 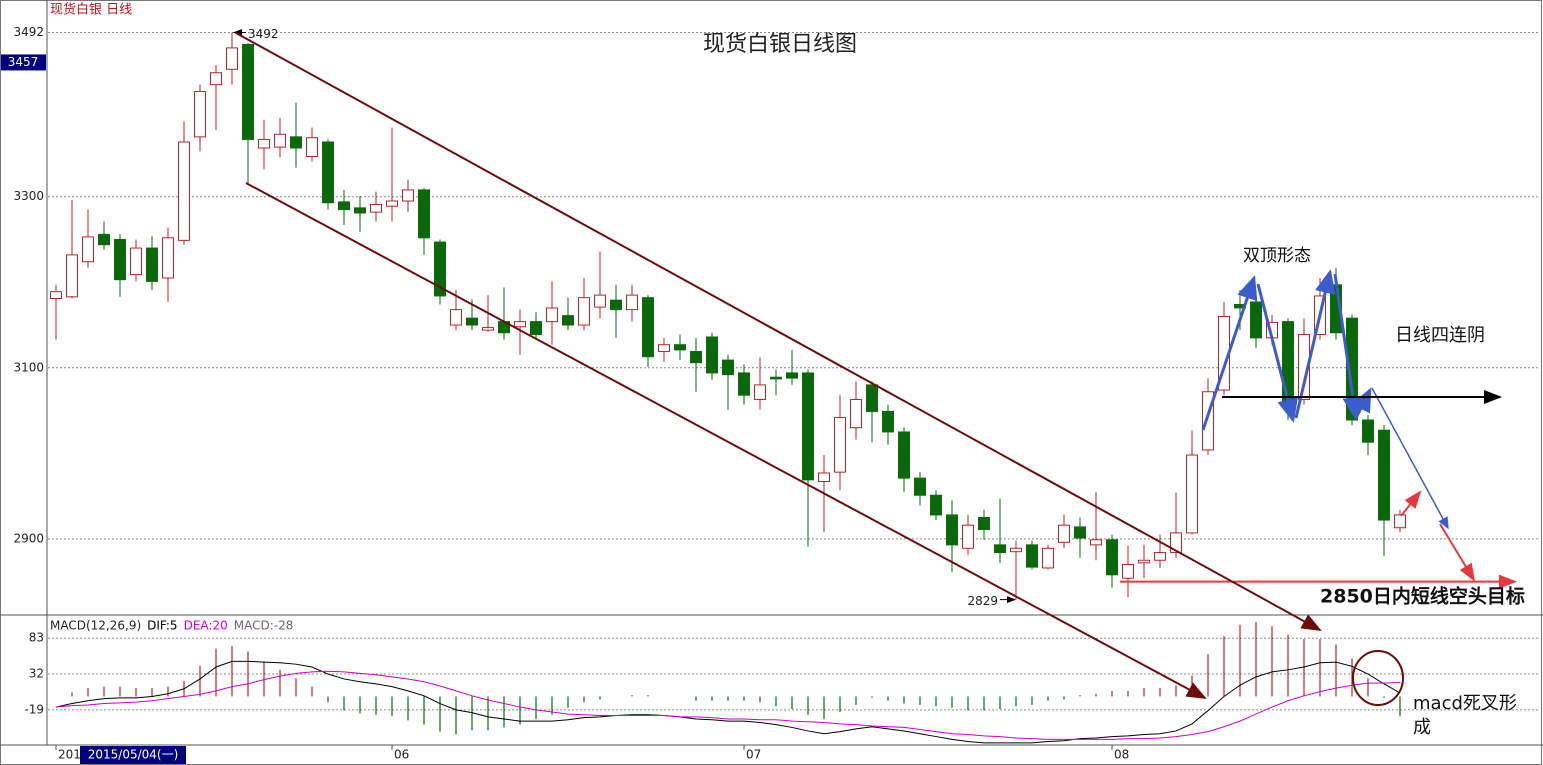 What do you see at coordinates (1440, 335) in the screenshot?
I see `annotation: 日线四连阴` at bounding box center [1440, 335].